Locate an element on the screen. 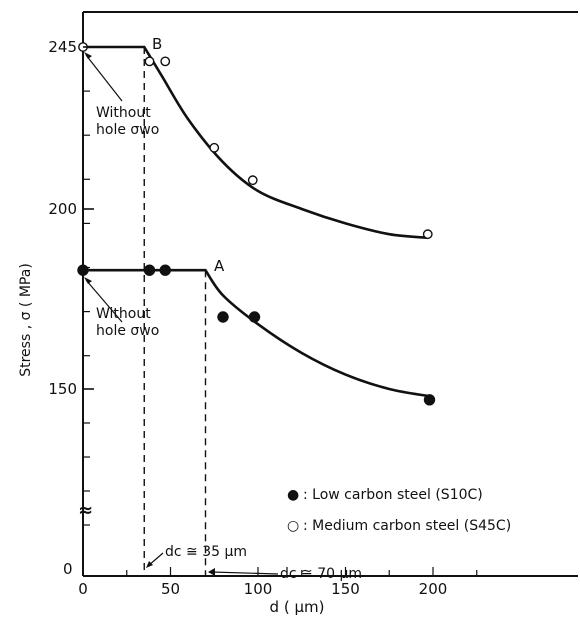  critical-size-lines is located at coordinates (175, 311).